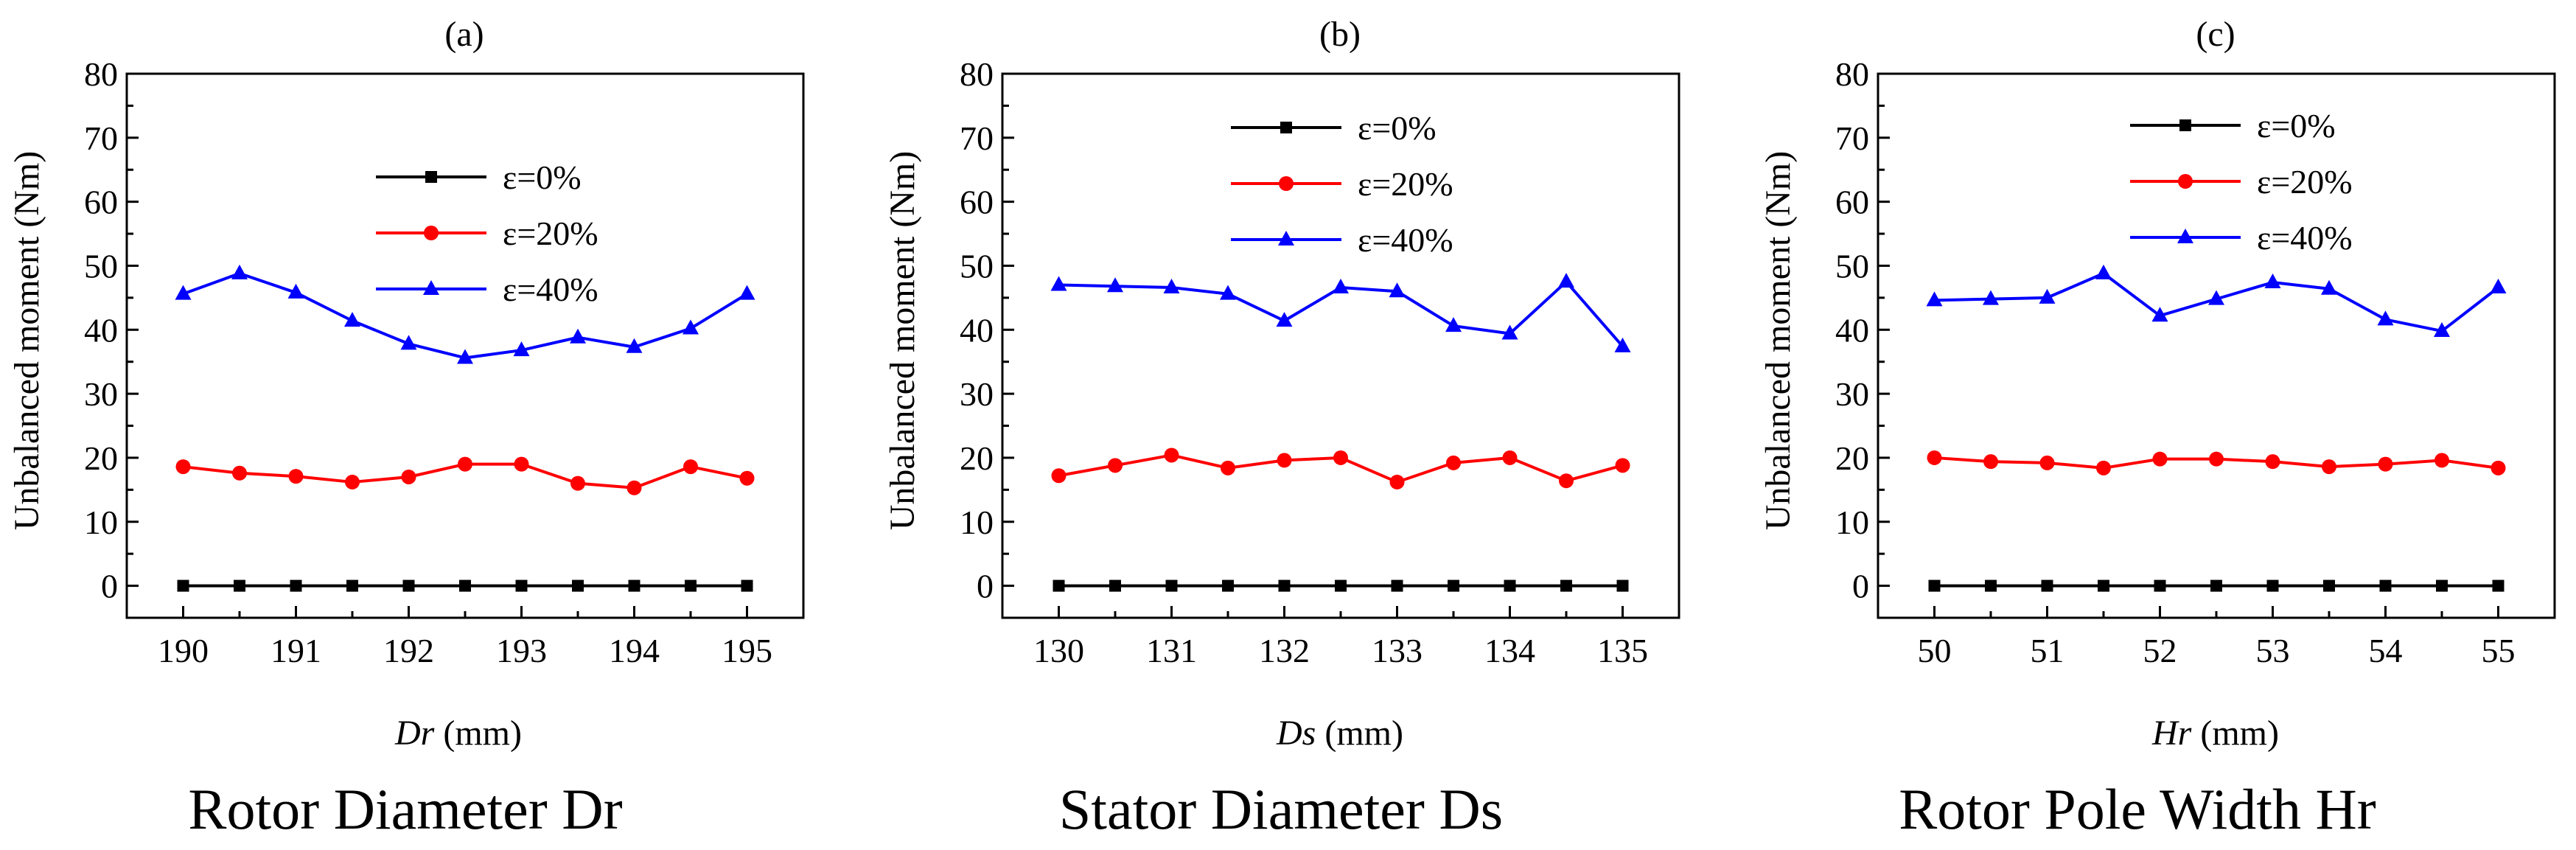 This screenshot has height=850, width=2576. What do you see at coordinates (2171, 734) in the screenshot?
I see `x-axis-variable: Hr` at bounding box center [2171, 734].